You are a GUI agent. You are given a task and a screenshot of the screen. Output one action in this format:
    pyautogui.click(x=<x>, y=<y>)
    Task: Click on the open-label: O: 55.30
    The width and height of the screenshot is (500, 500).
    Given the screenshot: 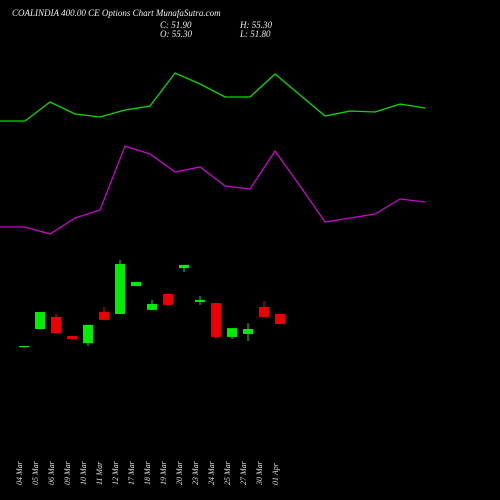 What is the action you would take?
    pyautogui.click(x=176, y=34)
    